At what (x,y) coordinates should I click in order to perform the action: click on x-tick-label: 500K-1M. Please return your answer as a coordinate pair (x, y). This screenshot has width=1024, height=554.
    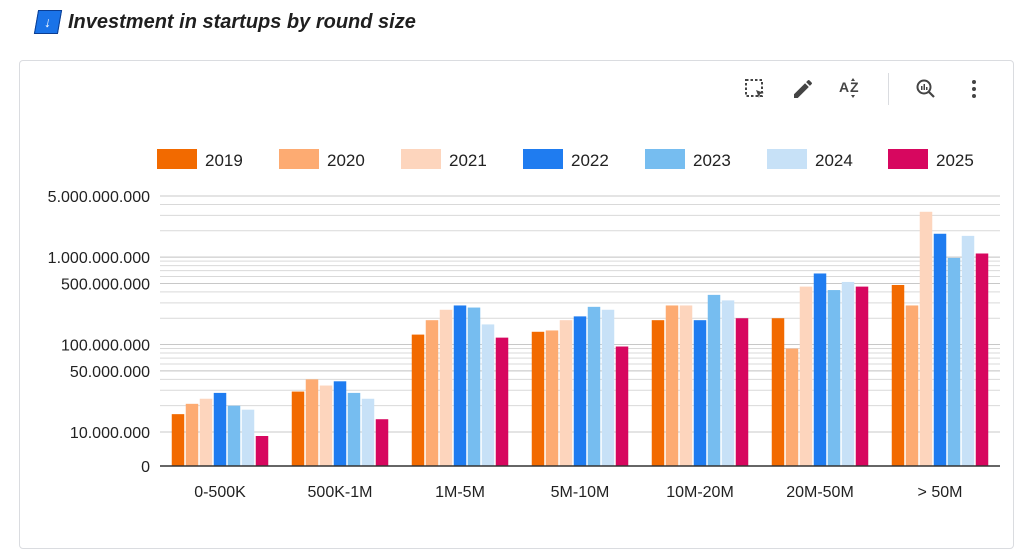
    Looking at the image, I should click on (340, 492).